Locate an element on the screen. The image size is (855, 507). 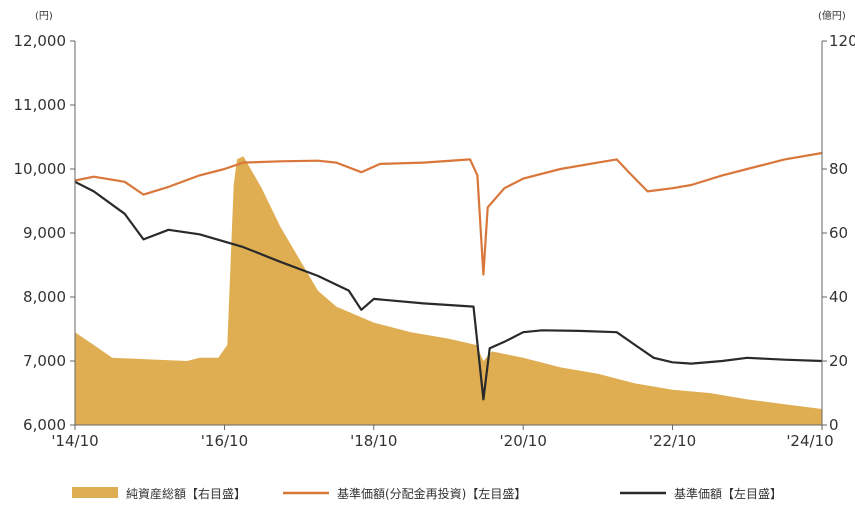
left-tick-label: 11,000 is located at coordinates (40, 105).